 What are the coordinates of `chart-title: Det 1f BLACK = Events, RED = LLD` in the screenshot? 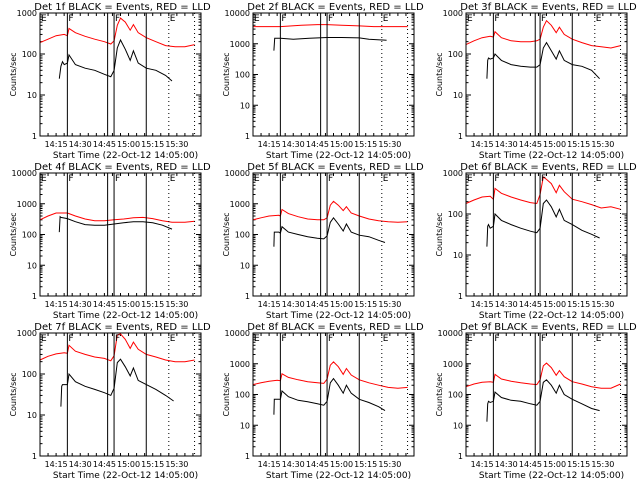 It's located at (122, 7).